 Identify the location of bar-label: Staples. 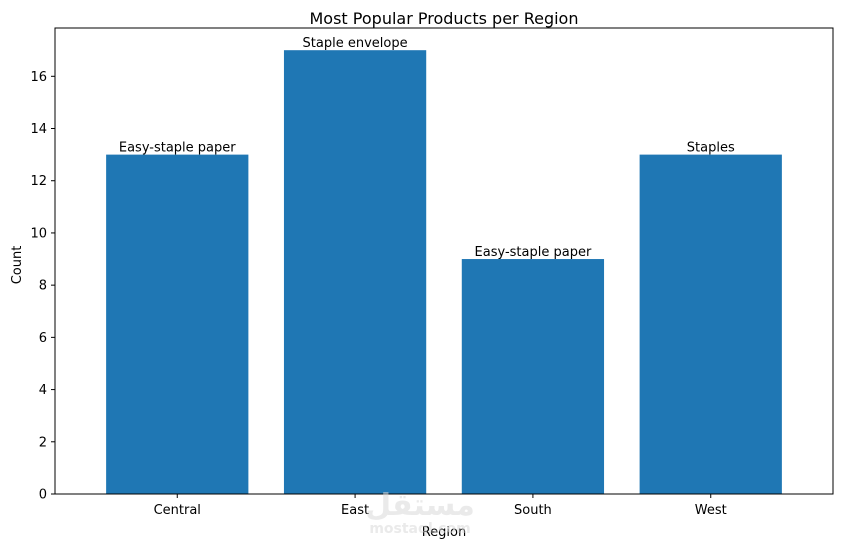
(711, 148).